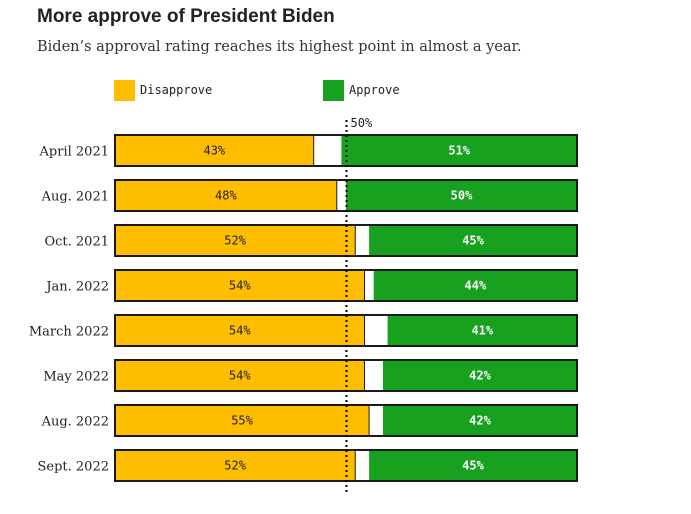 The height and width of the screenshot is (514, 691). I want to click on legend-label-disapprove: Disapprove, so click(176, 90).